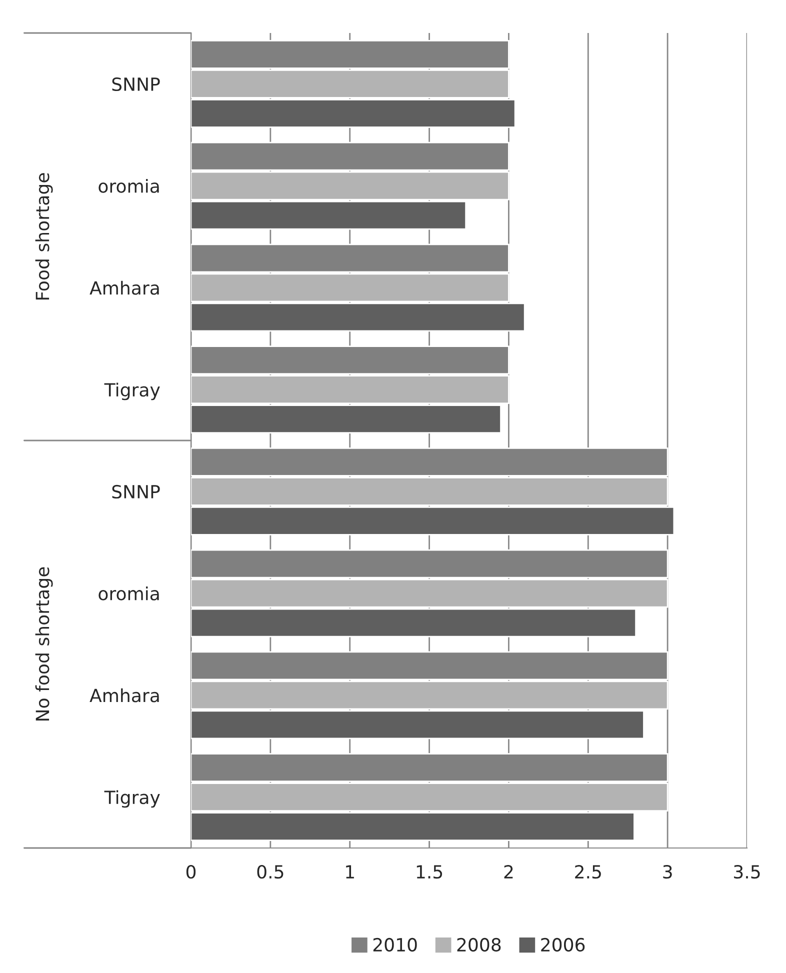 Image resolution: width=786 pixels, height=973 pixels. What do you see at coordinates (588, 871) in the screenshot?
I see `x-tick-label: 2.5` at bounding box center [588, 871].